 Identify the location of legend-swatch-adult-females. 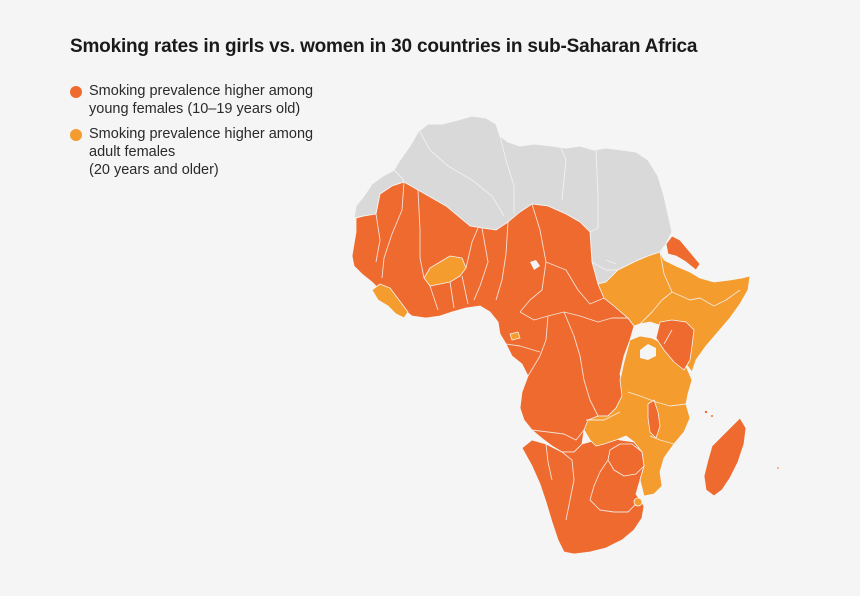
(76, 135).